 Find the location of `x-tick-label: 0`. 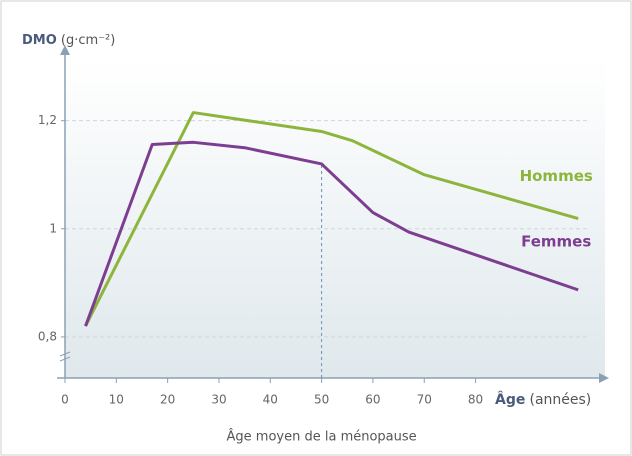

x-tick-label: 0 is located at coordinates (65, 400).